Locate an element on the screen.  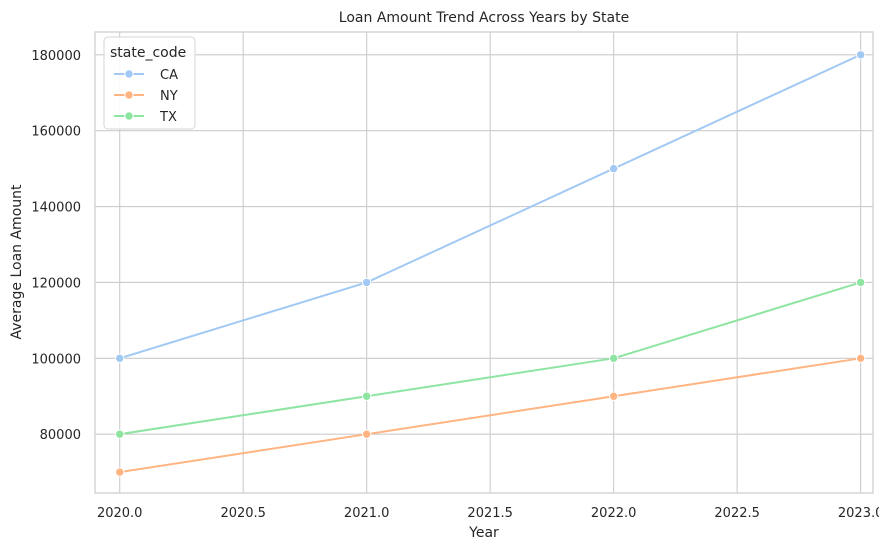
legend-marker-ny is located at coordinates (129, 95).